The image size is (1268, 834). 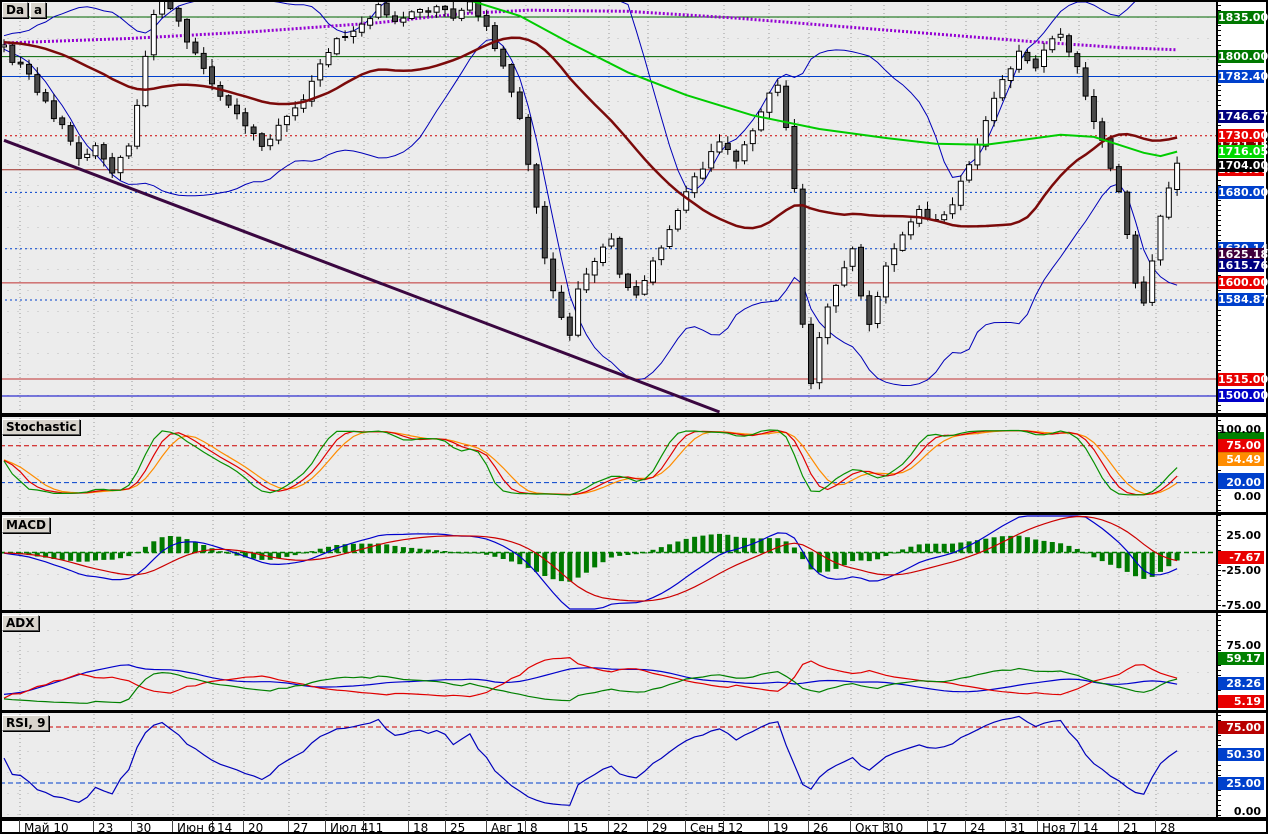 I want to click on date-label: 28, so click(x=1168, y=827).